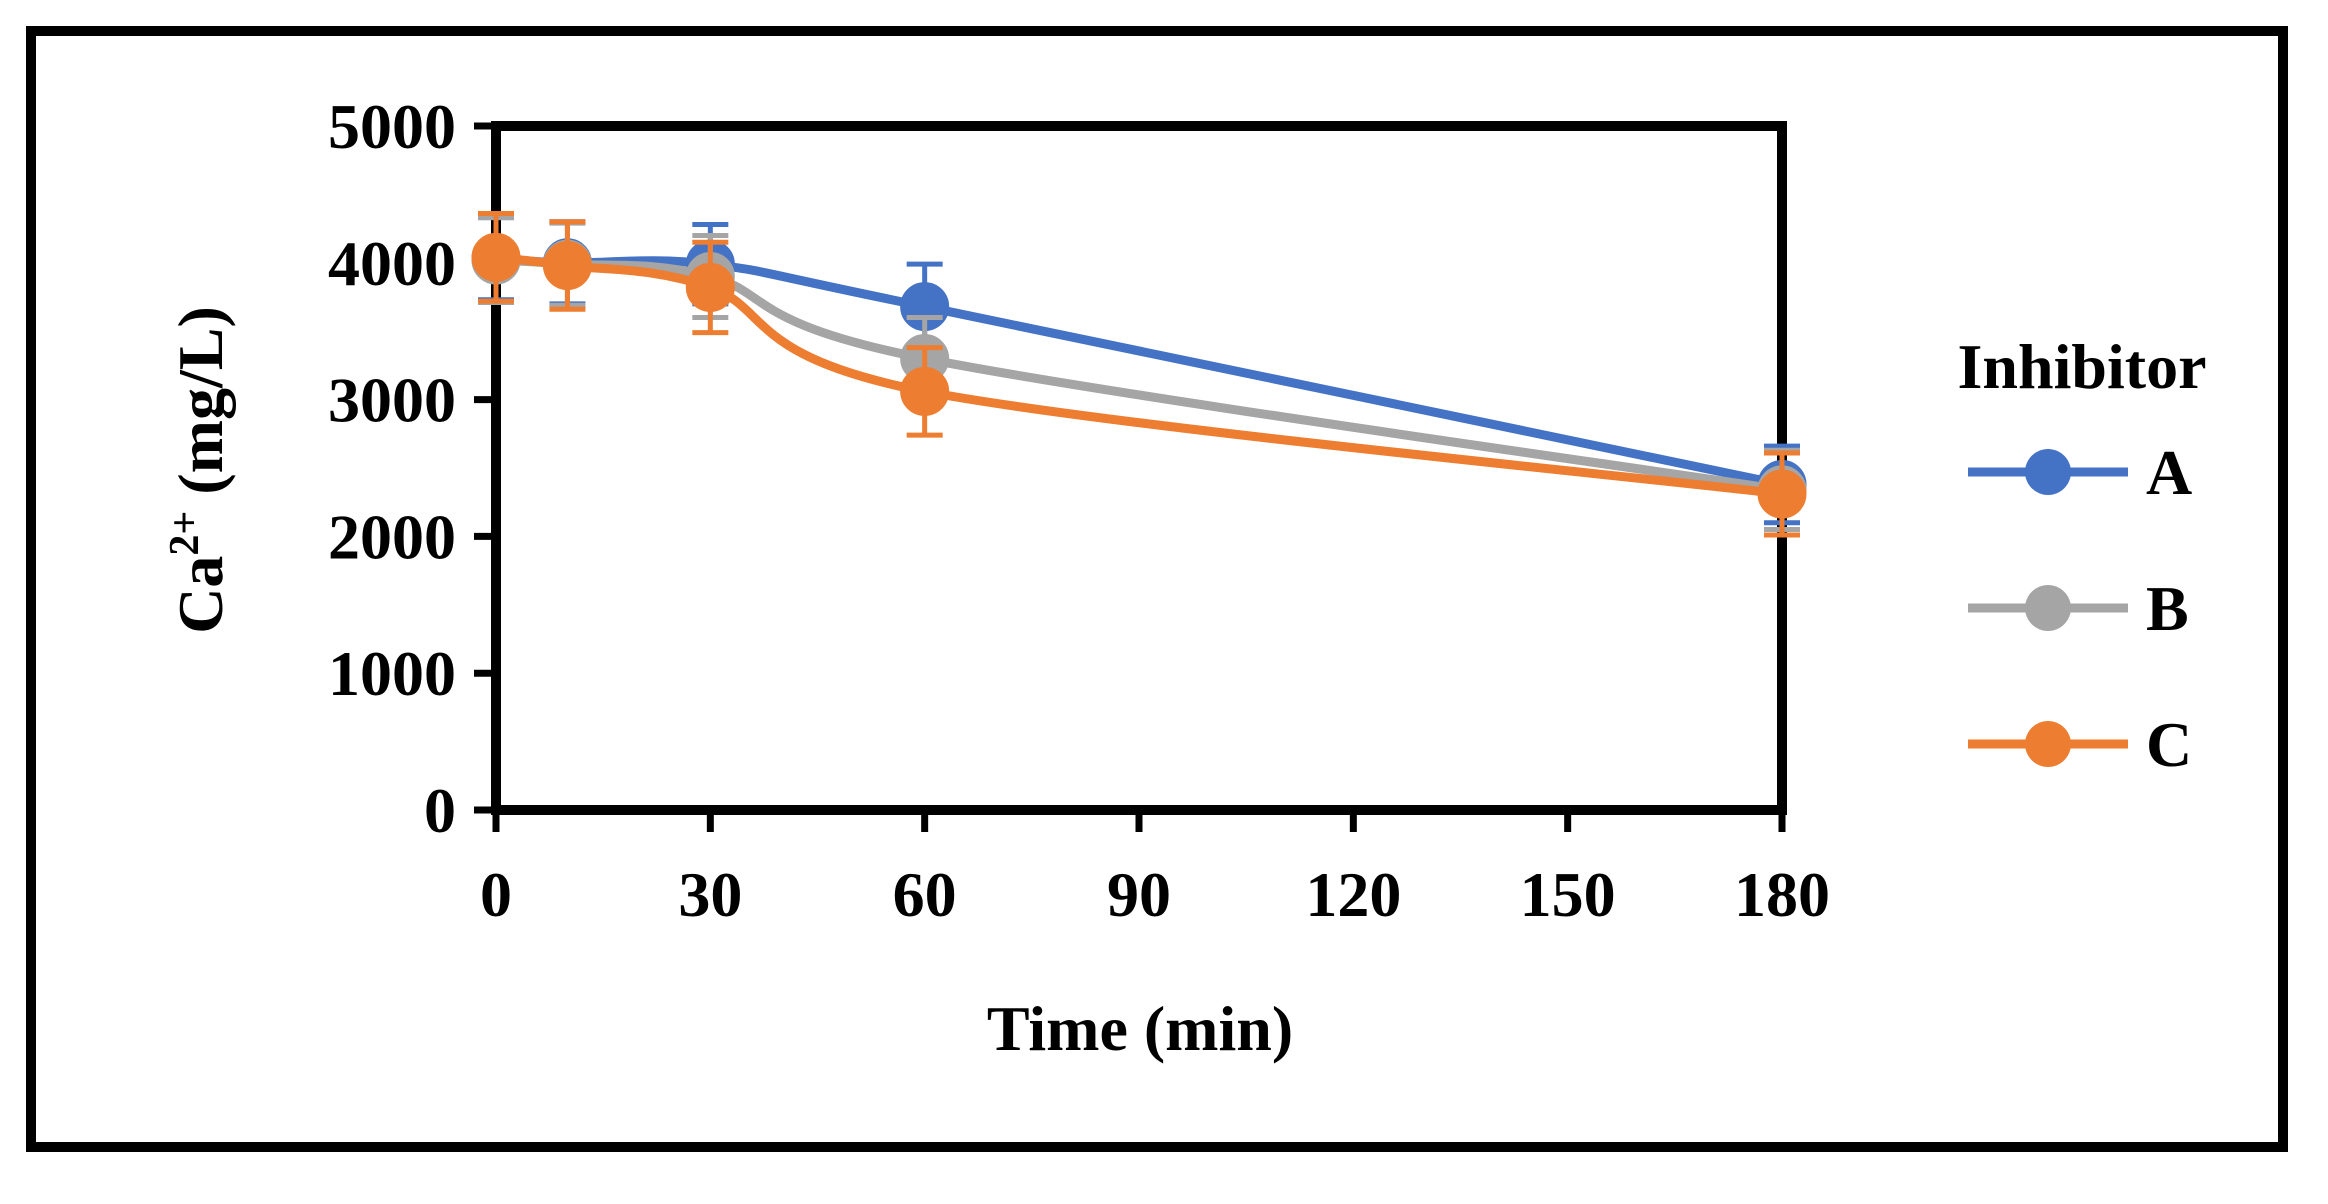  I want to click on legend-label-a: A, so click(2169, 472).